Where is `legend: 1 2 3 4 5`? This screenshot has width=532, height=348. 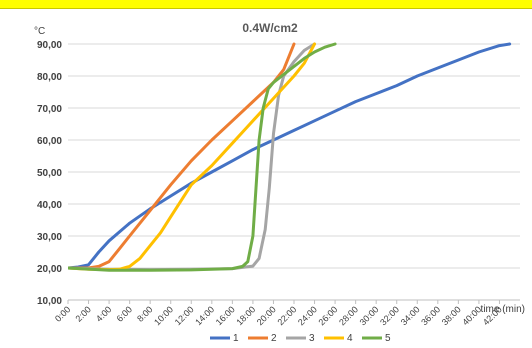 legend: 1 2 3 4 5 is located at coordinates (300, 338).